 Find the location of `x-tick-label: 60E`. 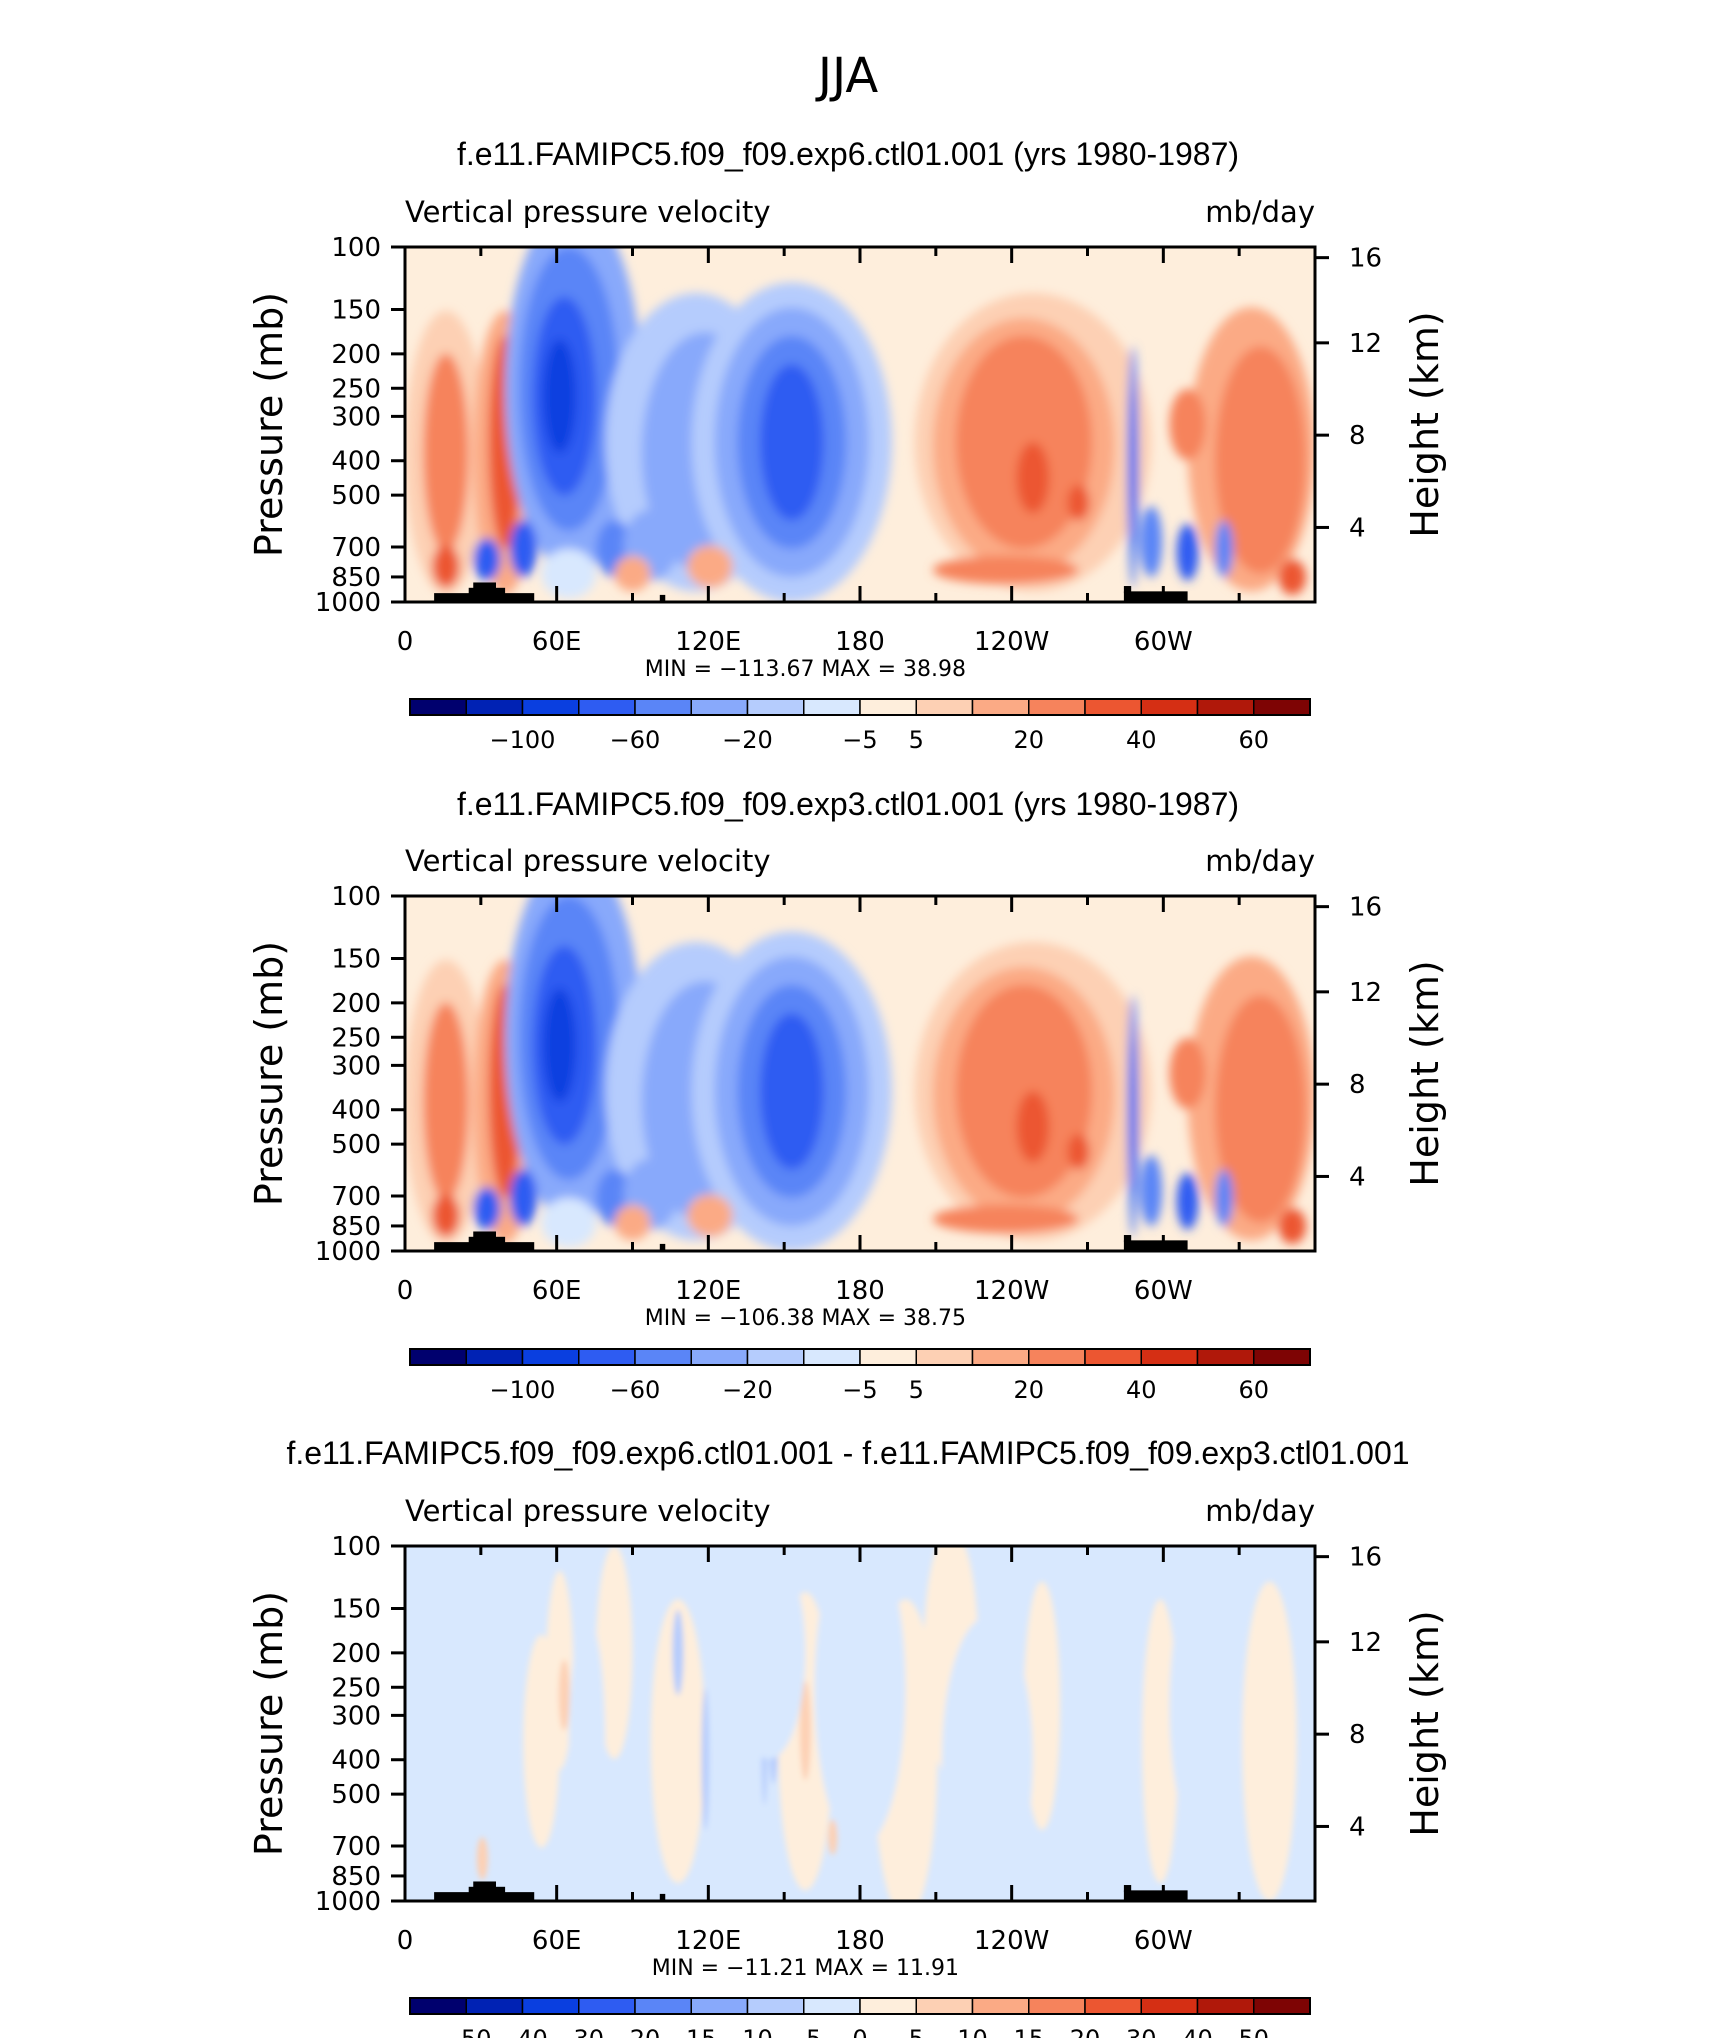

x-tick-label: 60E is located at coordinates (557, 642).